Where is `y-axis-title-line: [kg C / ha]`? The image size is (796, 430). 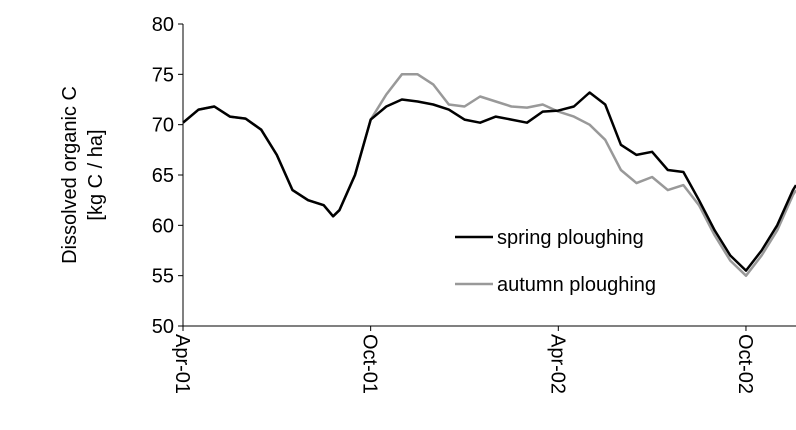 y-axis-title-line: [kg C / ha] is located at coordinates (96, 174).